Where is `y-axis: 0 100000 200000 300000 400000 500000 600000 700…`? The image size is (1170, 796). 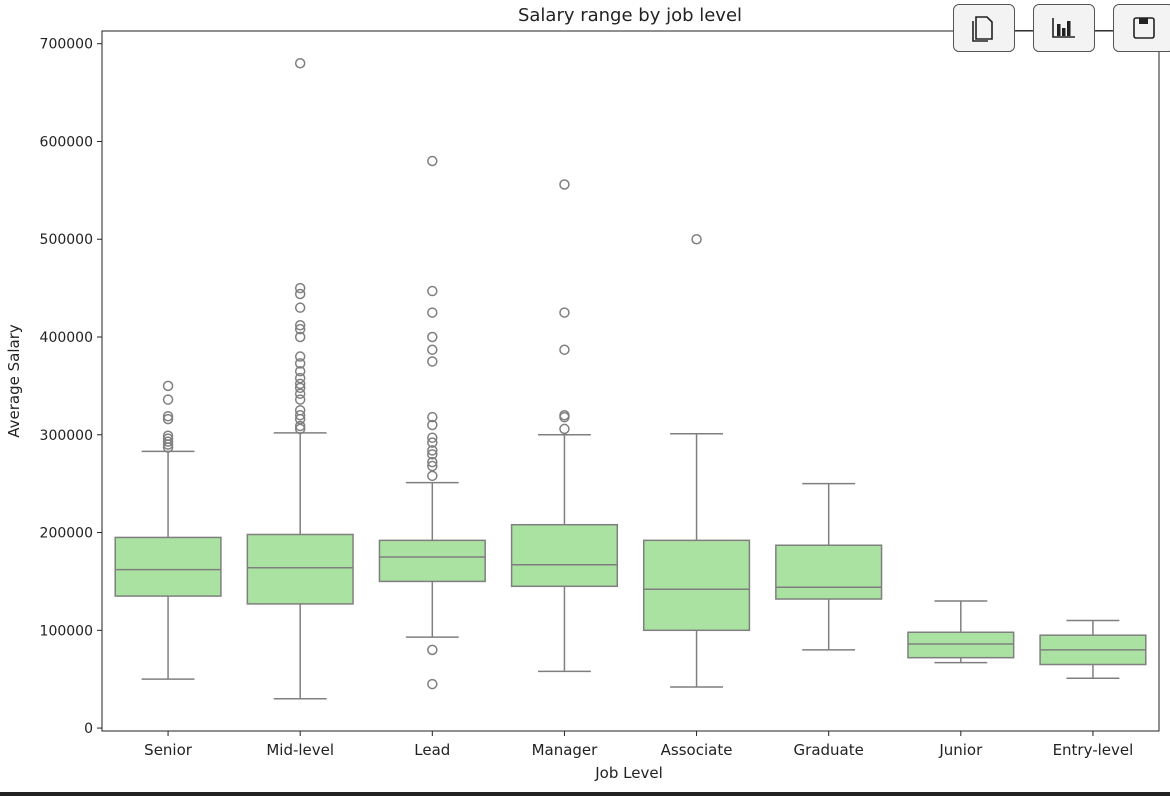 y-axis: 0 100000 200000 300000 400000 500000 600000 700… is located at coordinates (71, 387).